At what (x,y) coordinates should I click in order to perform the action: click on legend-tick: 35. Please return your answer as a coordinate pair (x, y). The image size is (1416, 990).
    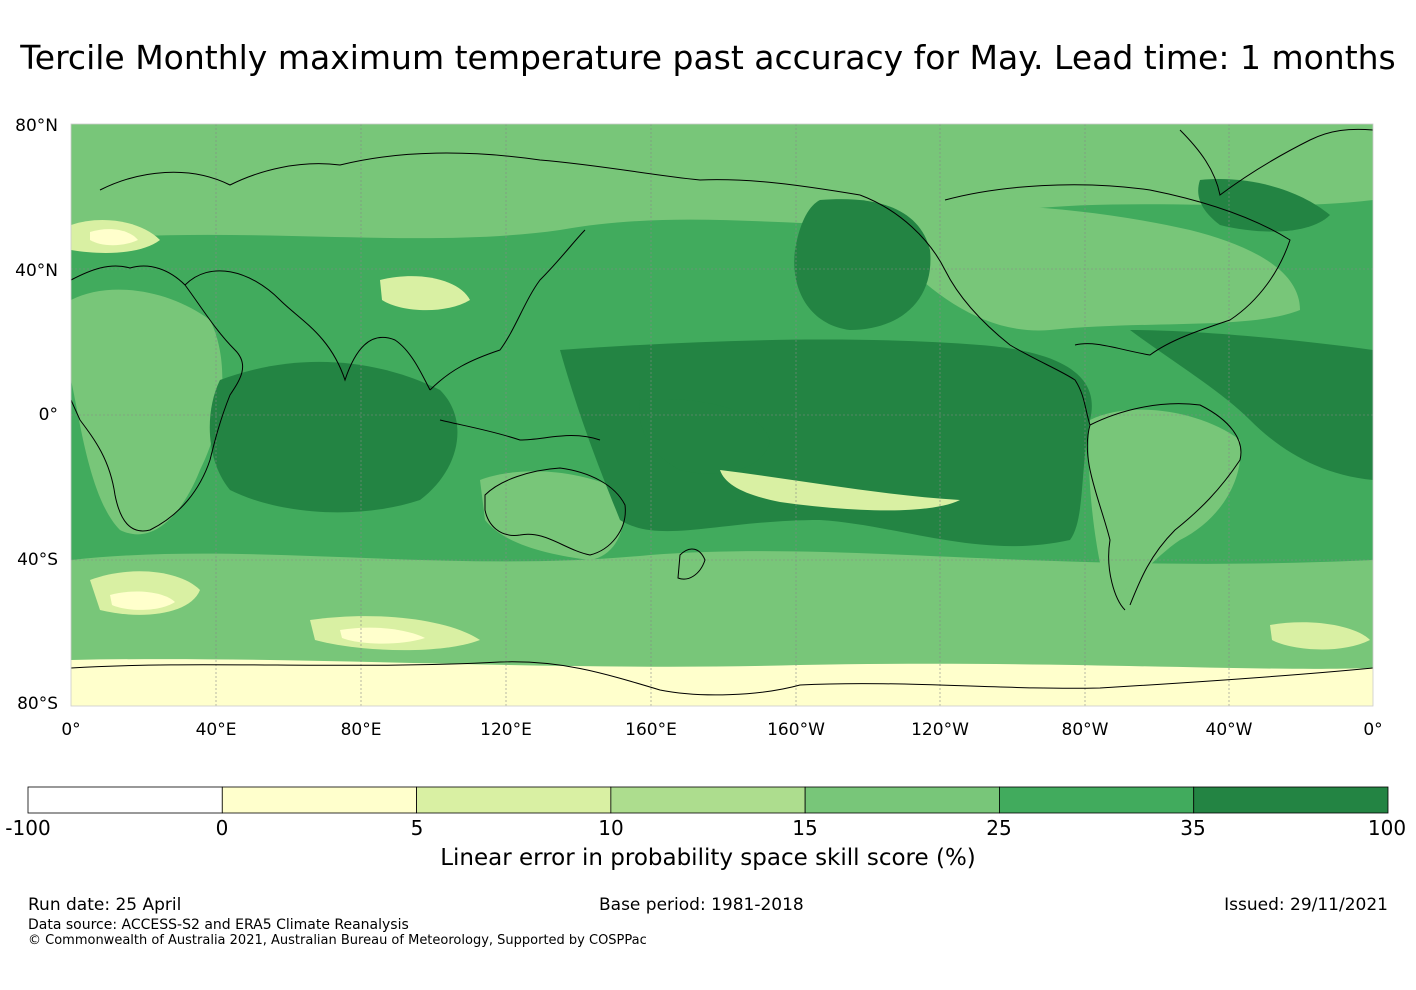
    Looking at the image, I should click on (1193, 828).